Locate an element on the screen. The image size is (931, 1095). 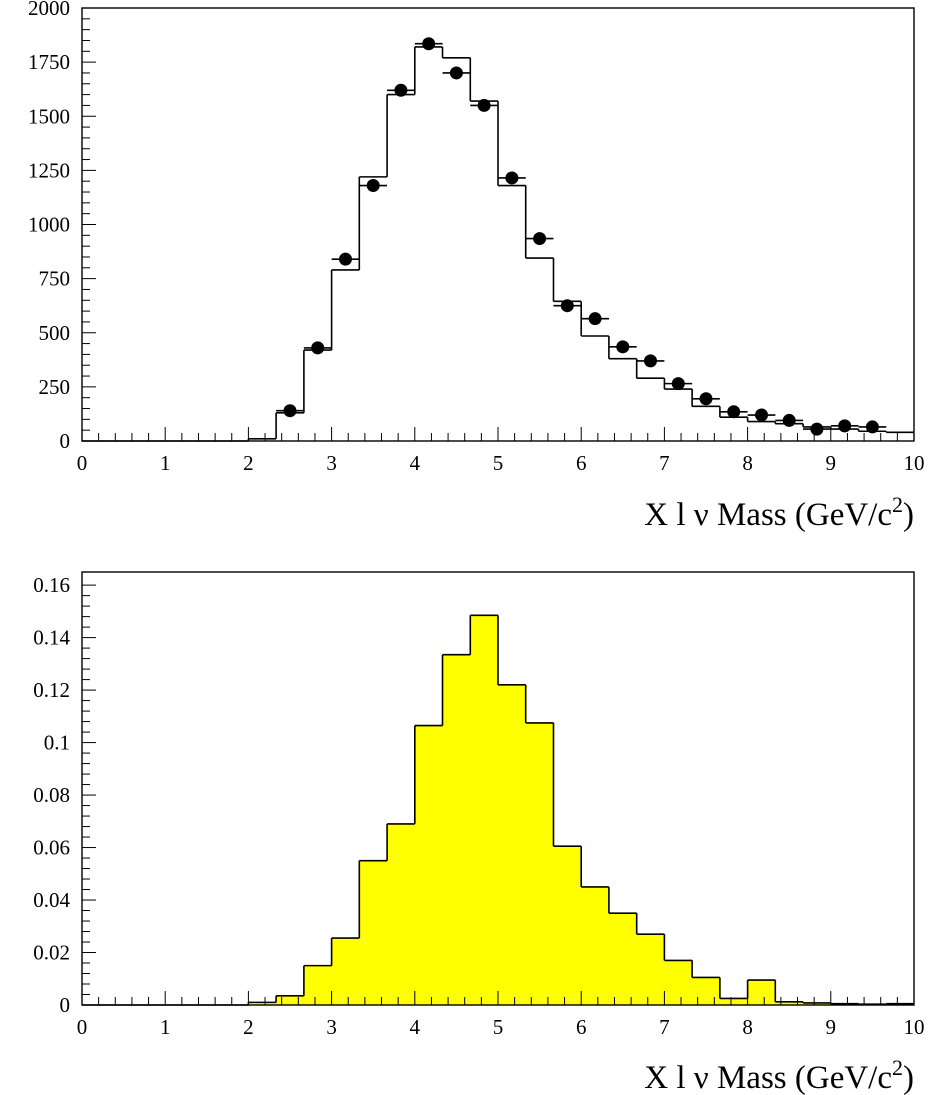
y-tick-label: 0.08 is located at coordinates (51, 795).